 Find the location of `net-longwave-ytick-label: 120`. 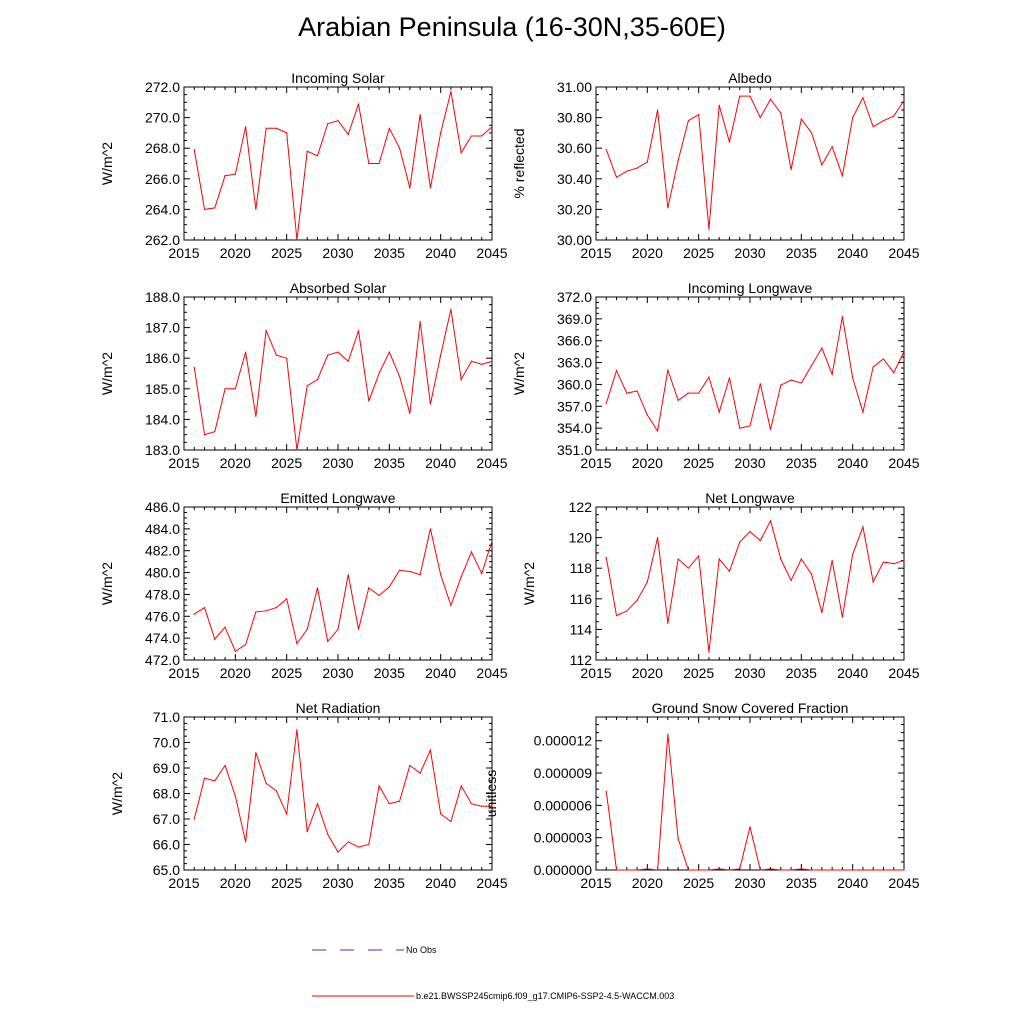

net-longwave-ytick-label: 120 is located at coordinates (581, 538).